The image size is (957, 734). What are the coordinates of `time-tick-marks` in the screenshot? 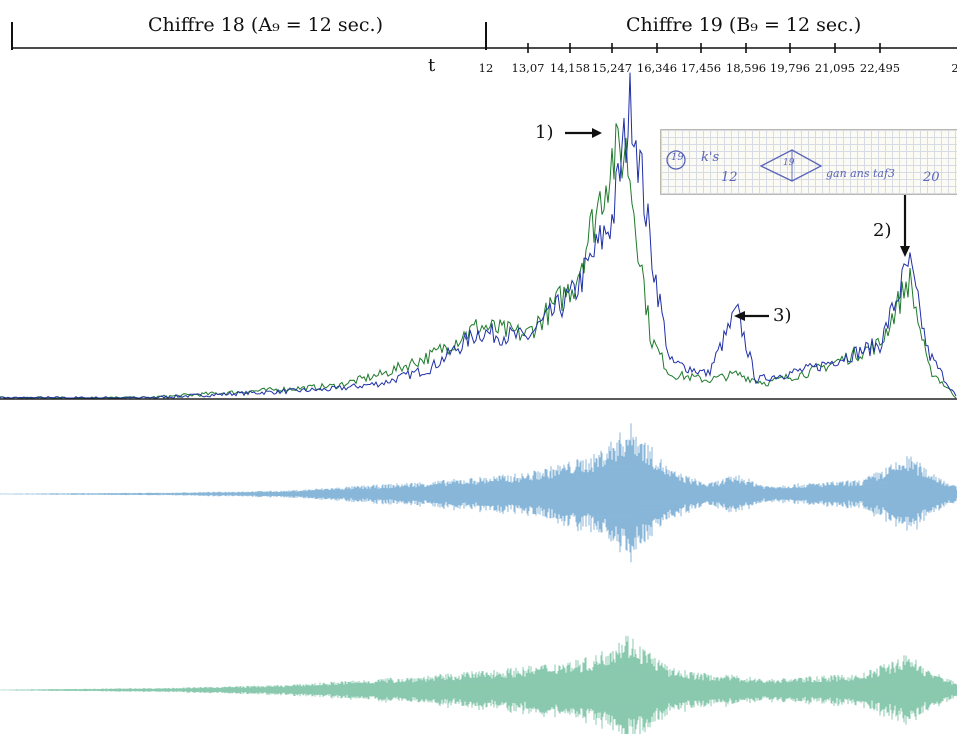 It's located at (704, 48).